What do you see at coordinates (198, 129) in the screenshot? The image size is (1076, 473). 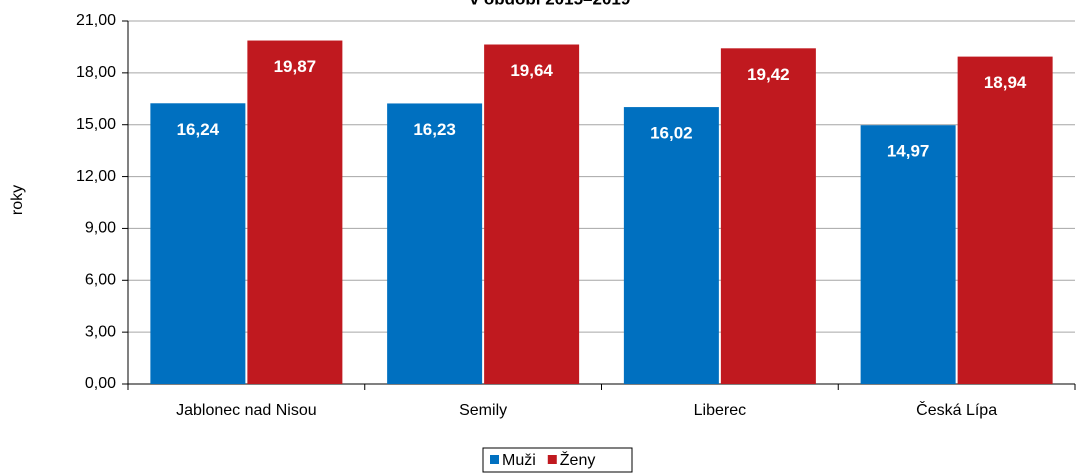 I see `data-label: 16,24` at bounding box center [198, 129].